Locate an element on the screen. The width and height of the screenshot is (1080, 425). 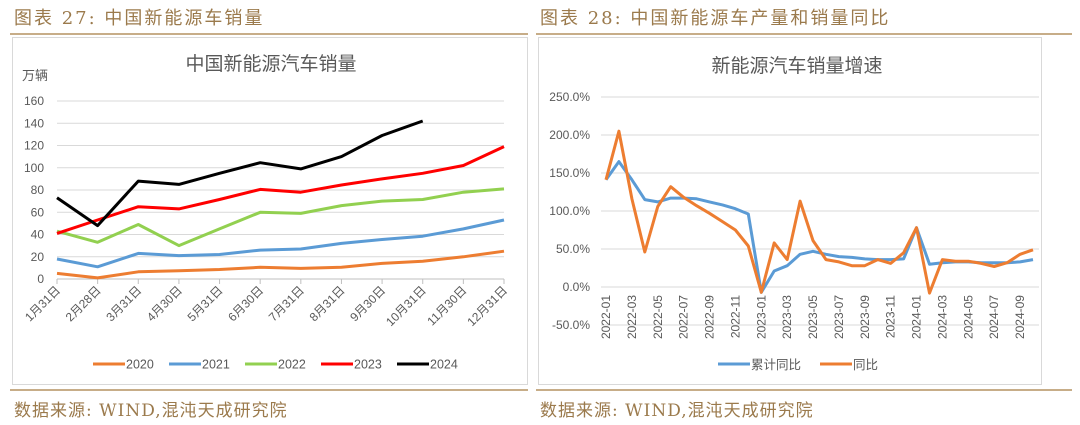
y-tick-label: 60 is located at coordinates (38, 212).